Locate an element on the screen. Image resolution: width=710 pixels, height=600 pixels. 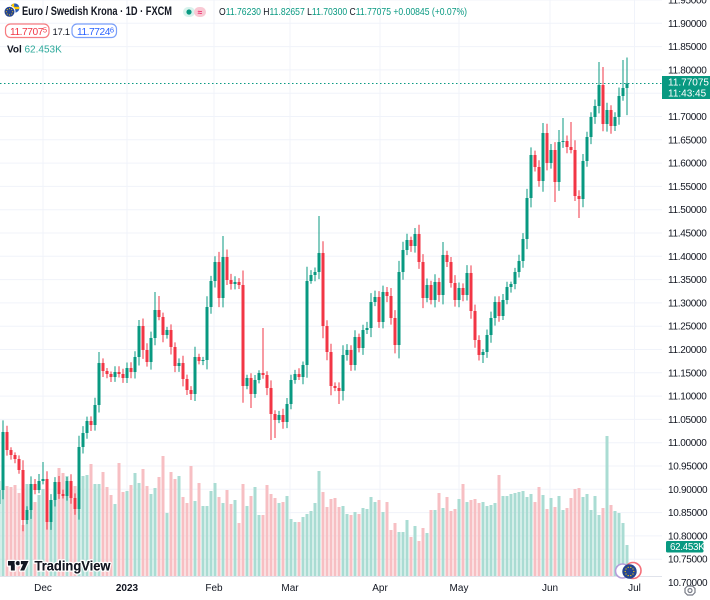
svg-text: TradingView is located at coordinates (73, 566).